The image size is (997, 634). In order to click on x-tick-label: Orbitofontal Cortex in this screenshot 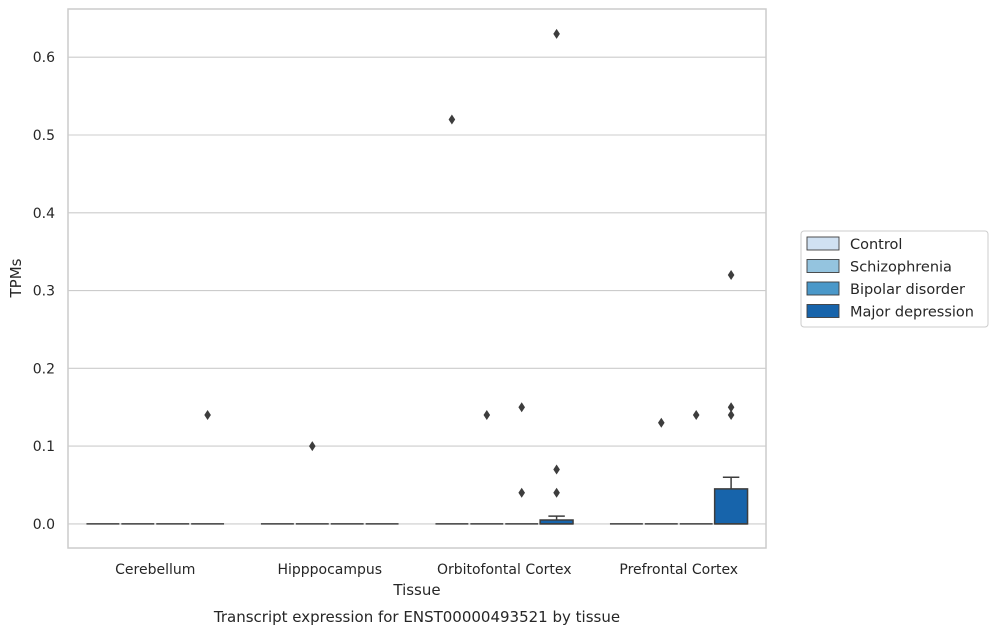, I will do `click(504, 570)`.